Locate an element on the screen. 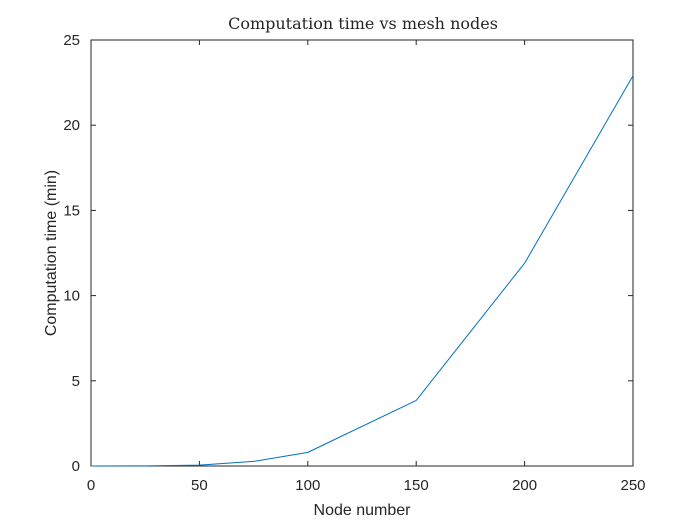 The image size is (700, 525). y-tick-label: 5 is located at coordinates (76, 381).